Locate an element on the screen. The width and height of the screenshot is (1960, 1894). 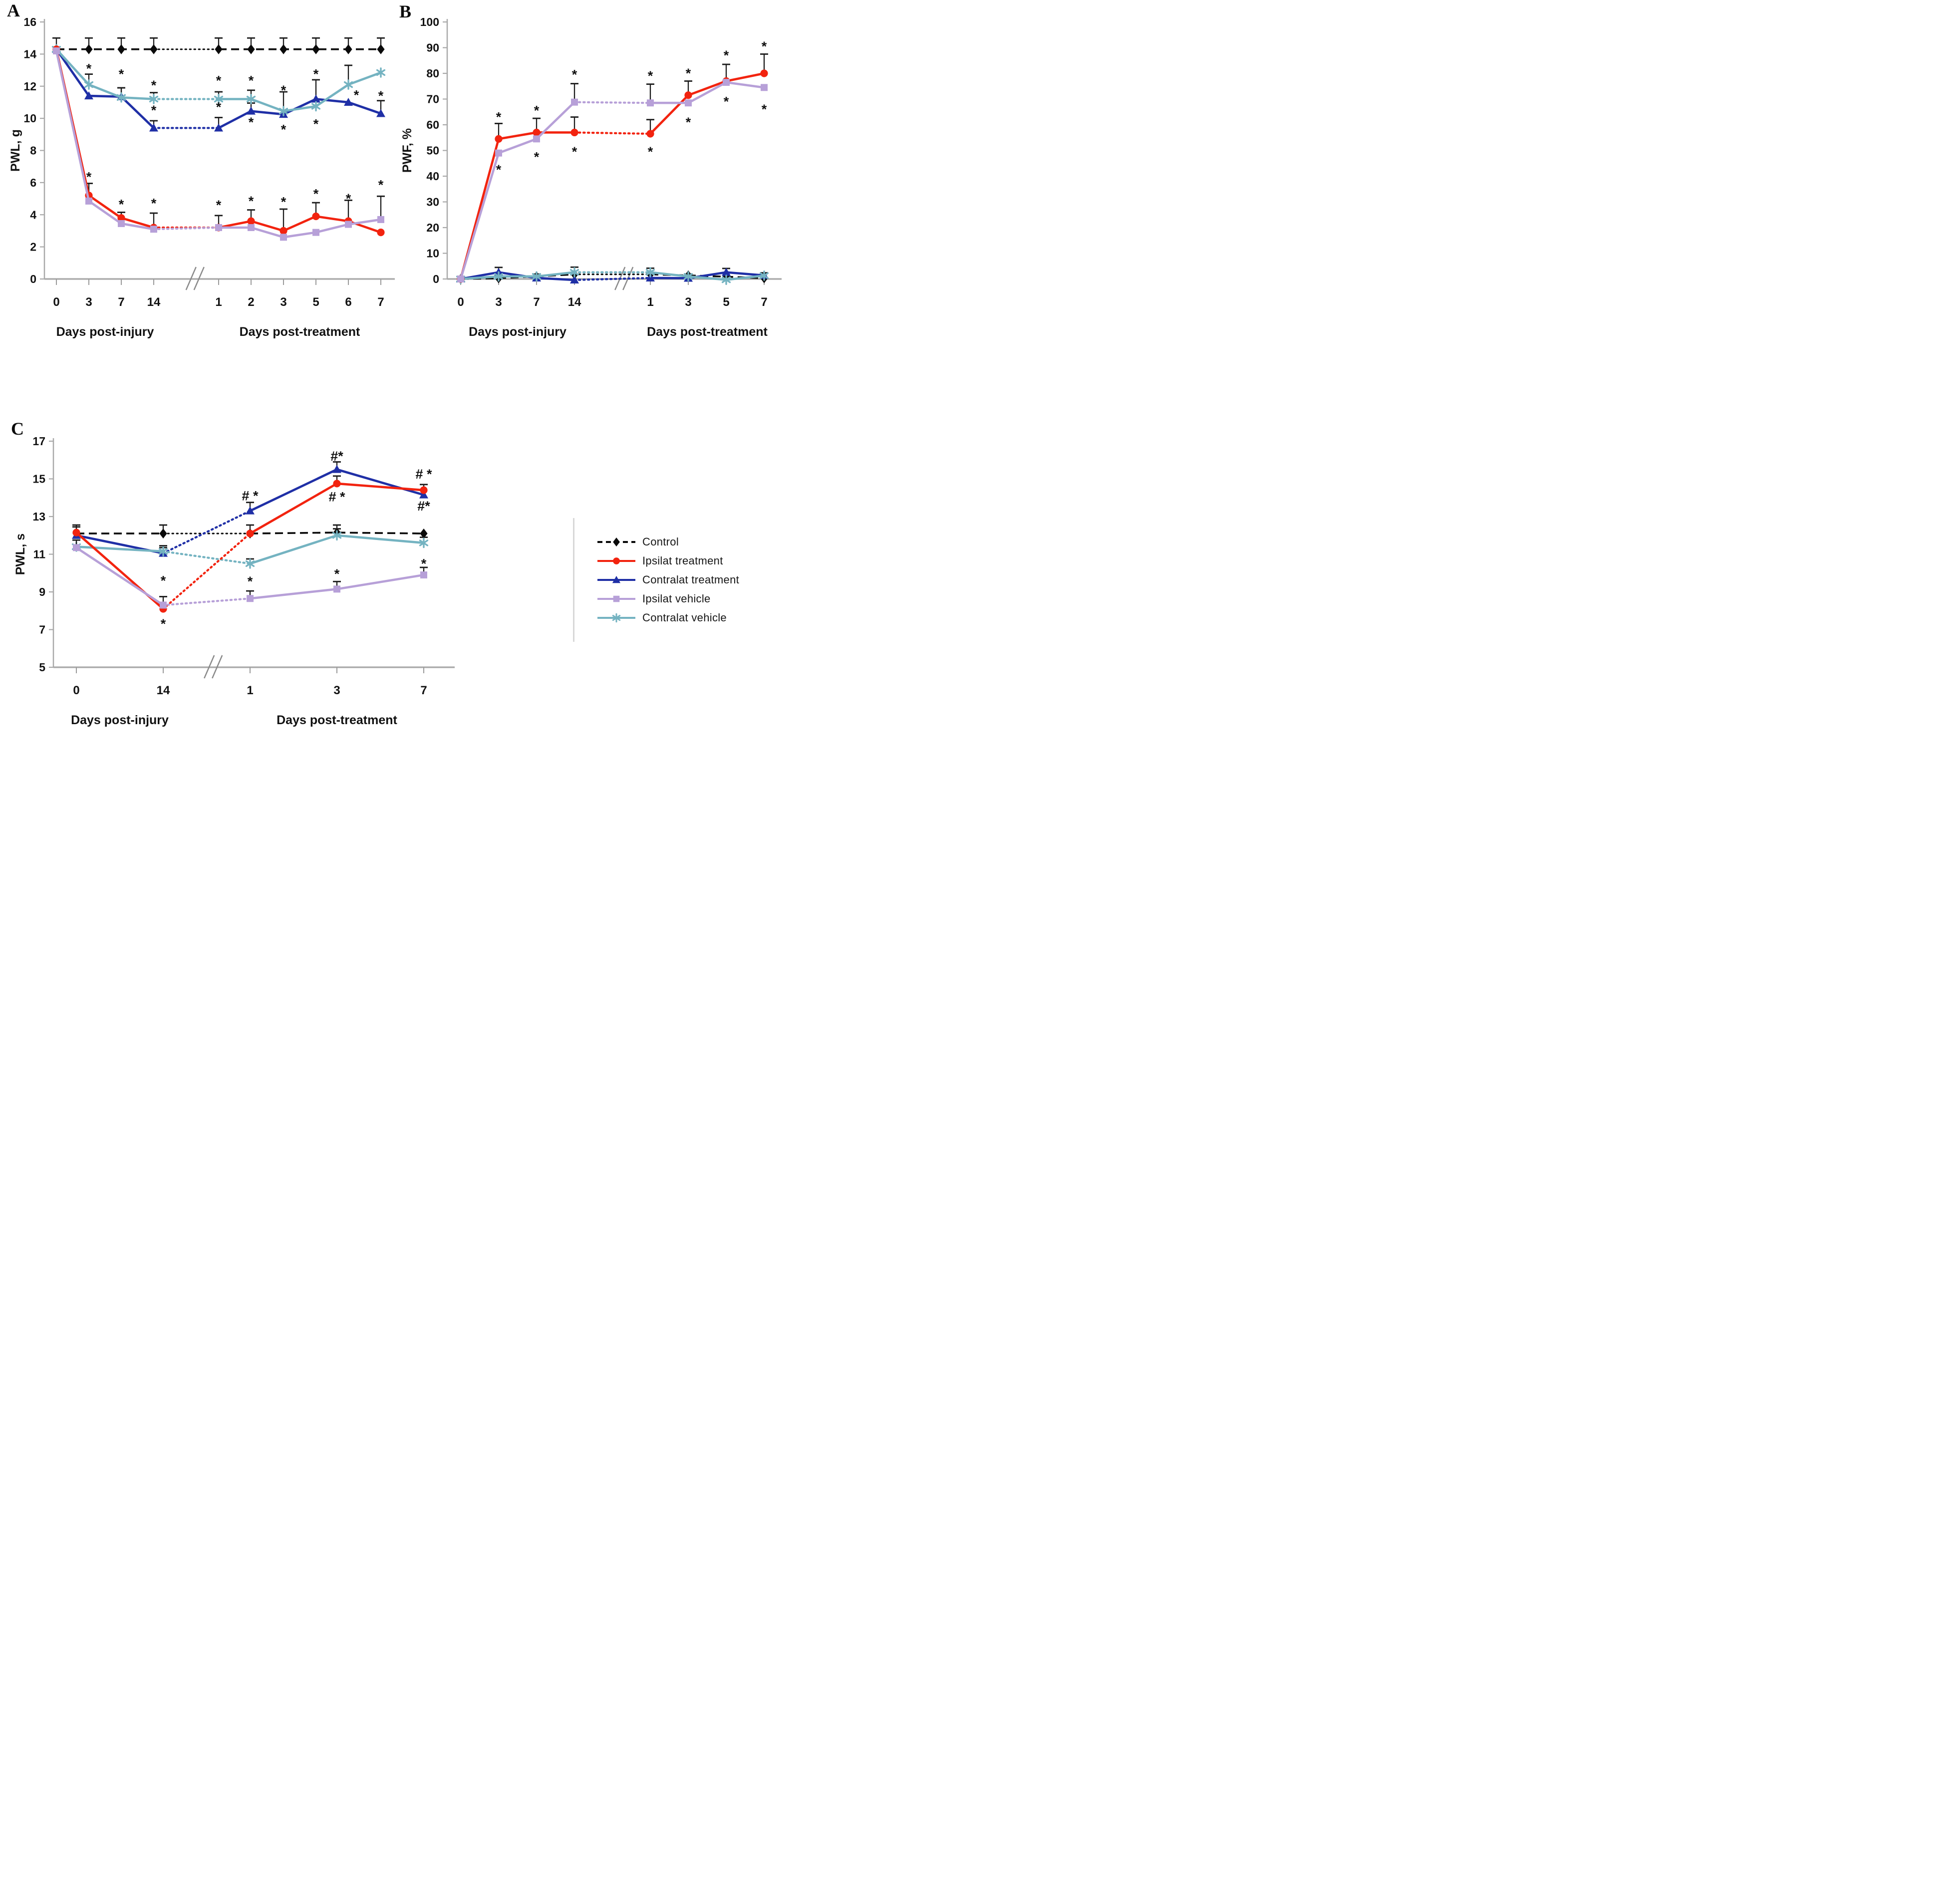
legend-label: Ipsilat vehicle is located at coordinates (676, 598).